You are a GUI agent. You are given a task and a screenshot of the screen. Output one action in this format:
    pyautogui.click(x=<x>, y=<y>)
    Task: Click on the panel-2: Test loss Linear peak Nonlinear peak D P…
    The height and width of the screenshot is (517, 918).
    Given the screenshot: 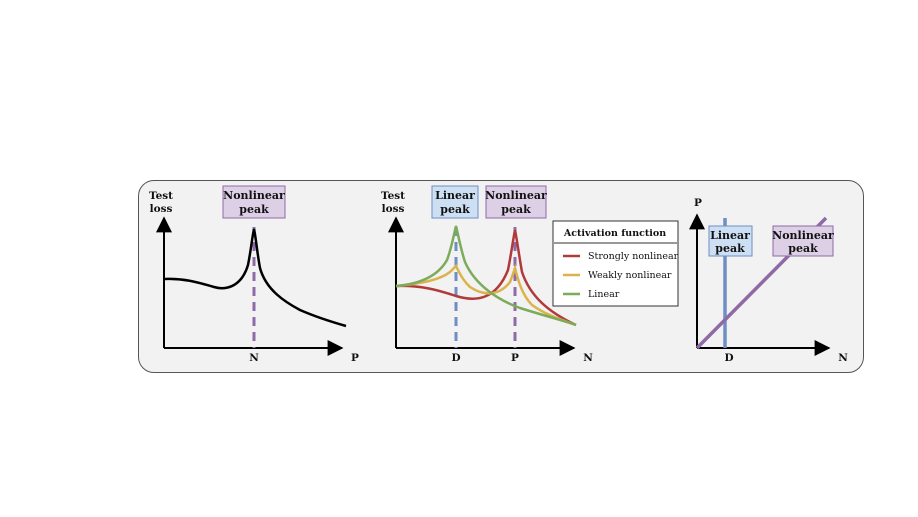 What is the action you would take?
    pyautogui.click(x=530, y=274)
    